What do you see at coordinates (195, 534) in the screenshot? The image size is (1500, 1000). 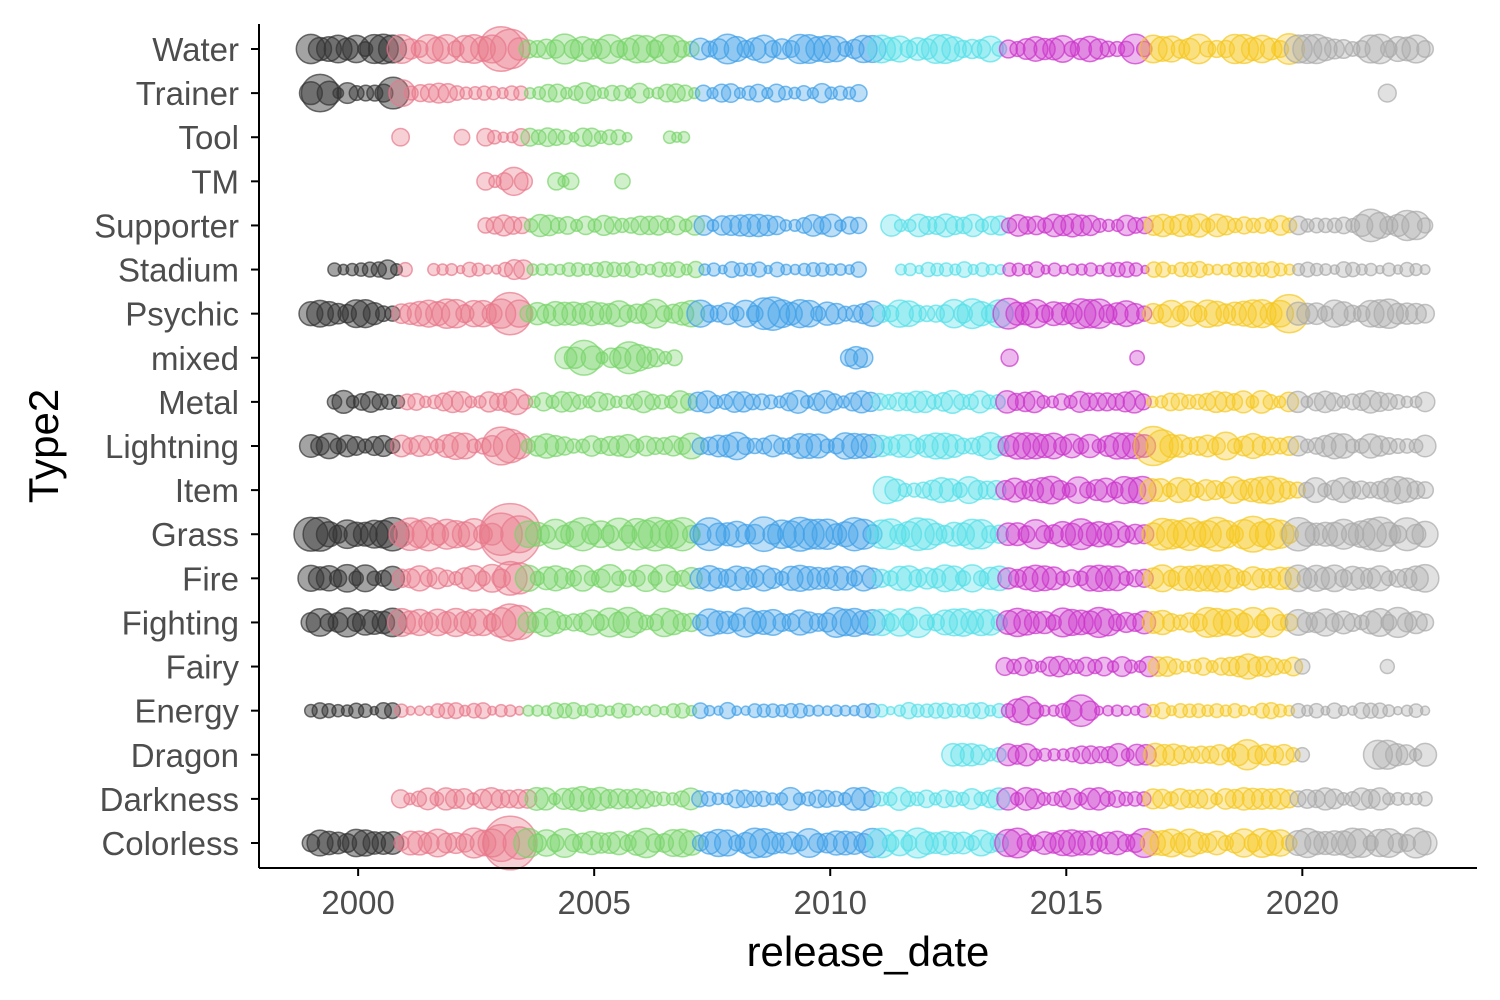 I see `y-tick-label-Grass: Grass` at bounding box center [195, 534].